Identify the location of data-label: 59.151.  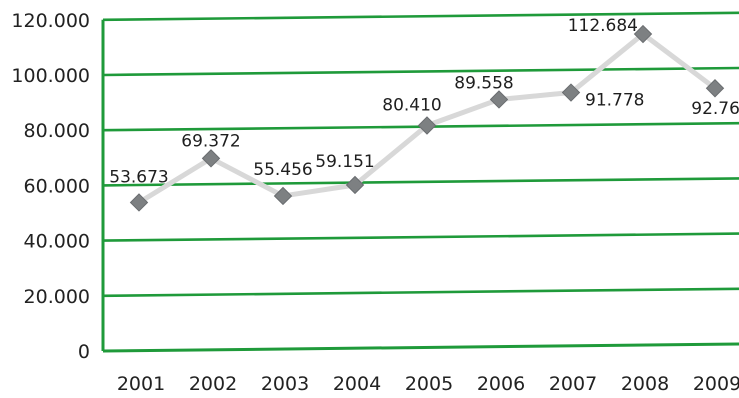
(344, 162).